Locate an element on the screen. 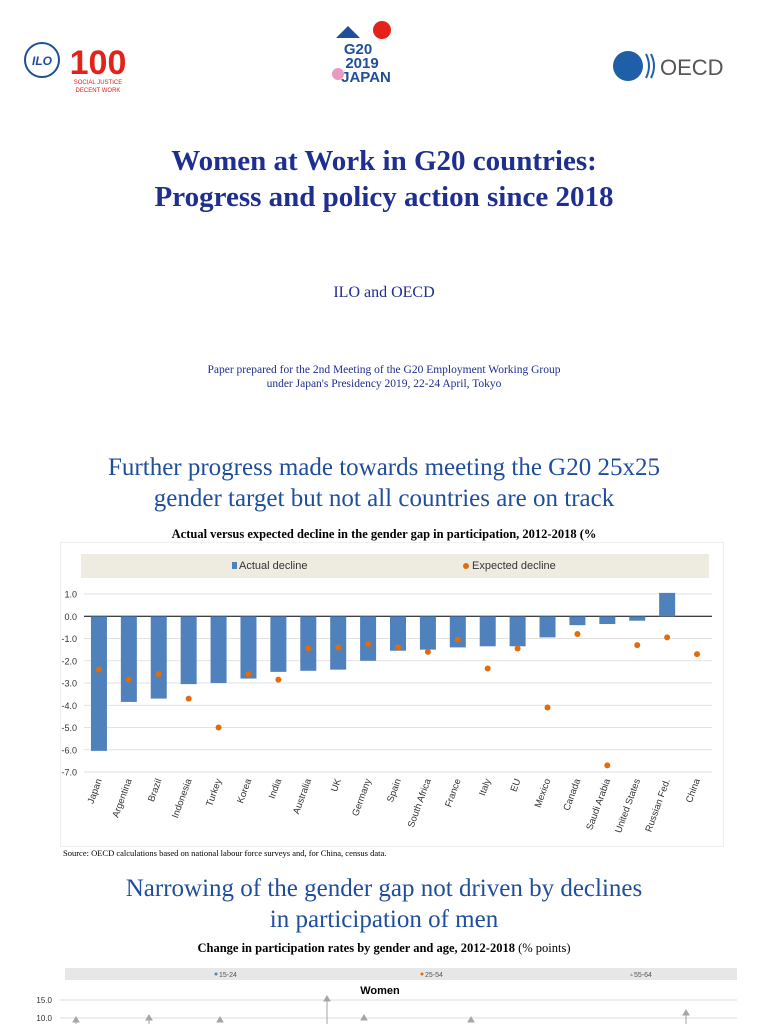 This screenshot has height=1024, width=768. y-tick-label: -4.0 is located at coordinates (69, 706).